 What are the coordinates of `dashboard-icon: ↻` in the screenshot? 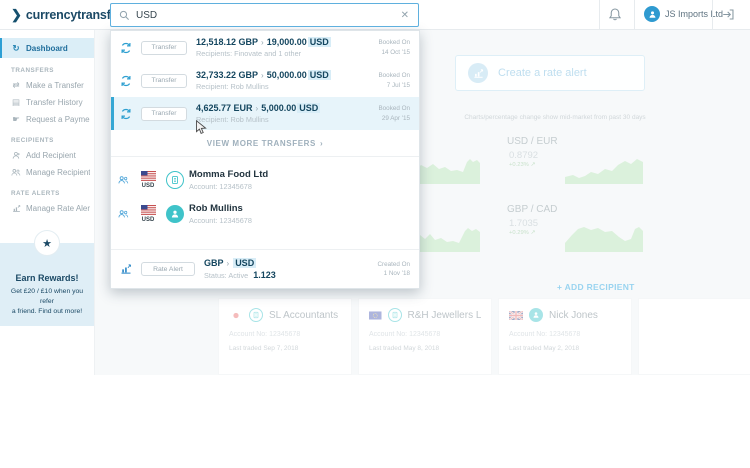 It's located at (16, 47).